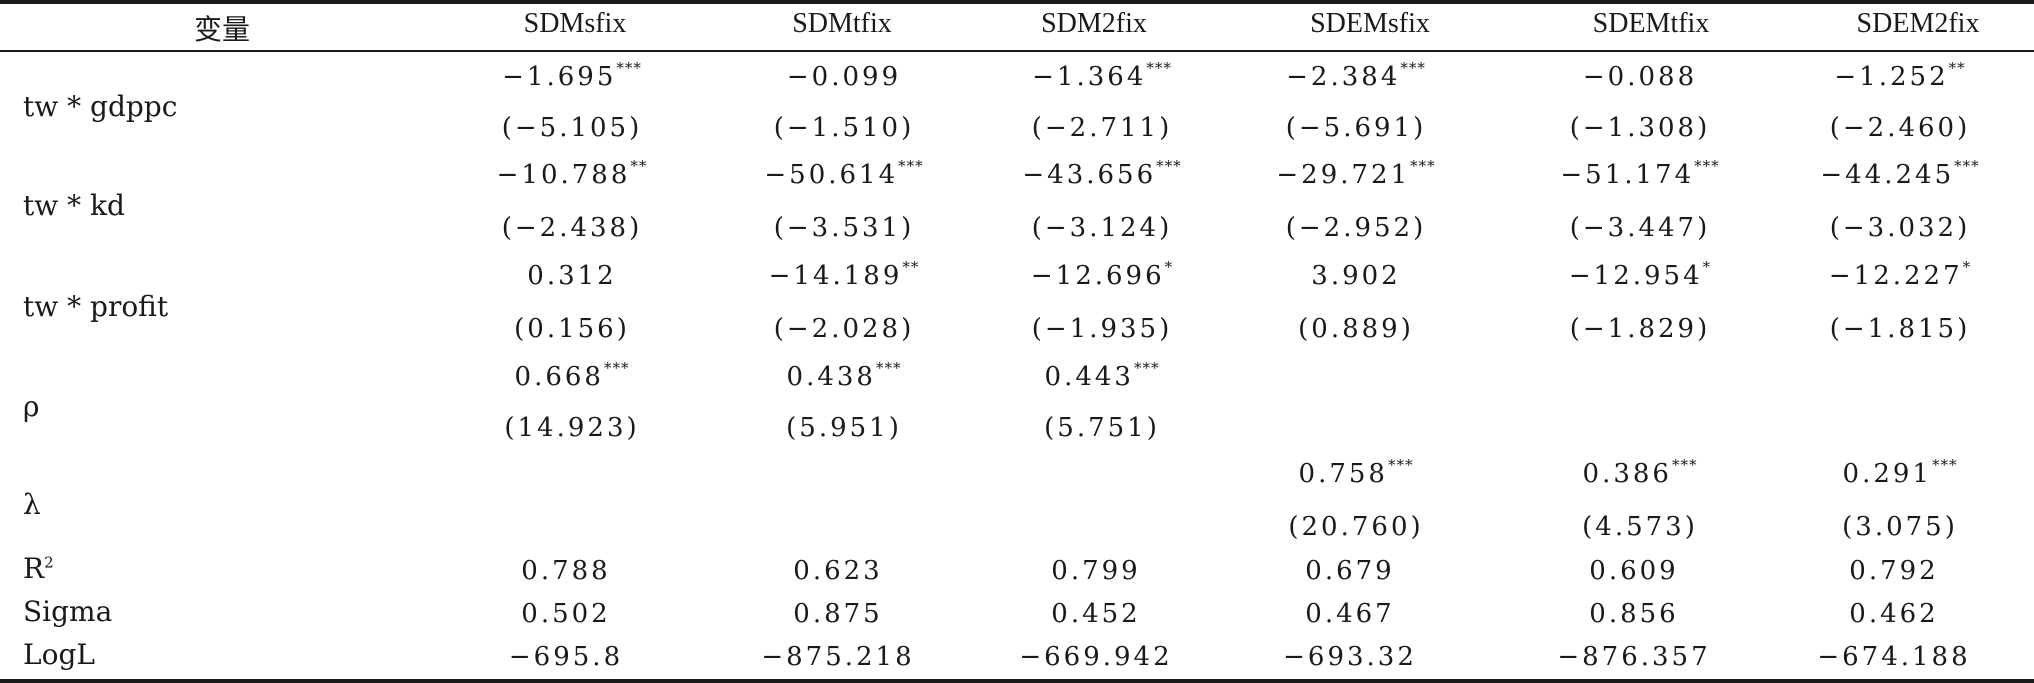  What do you see at coordinates (1096, 614) in the screenshot?
I see `stat-value-cell: 0.452` at bounding box center [1096, 614].